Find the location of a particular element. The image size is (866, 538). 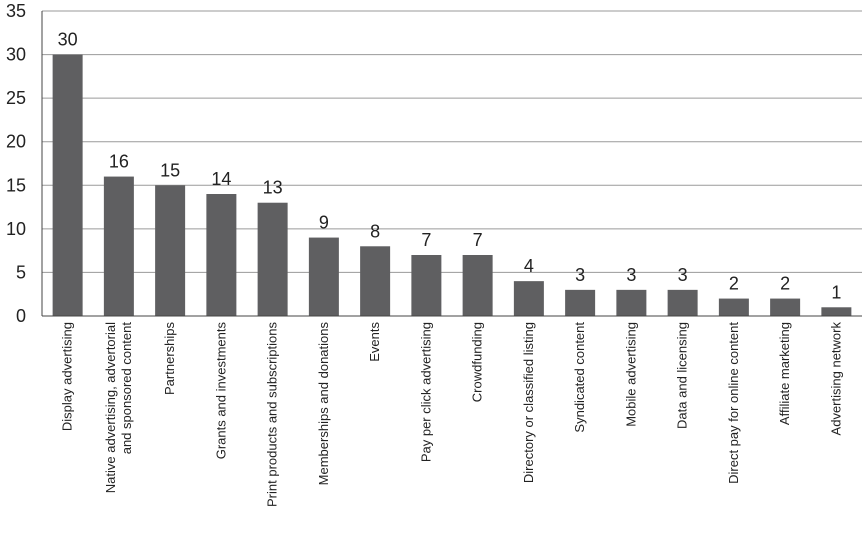

category-label: Pay per click advertising is located at coordinates (425, 392).